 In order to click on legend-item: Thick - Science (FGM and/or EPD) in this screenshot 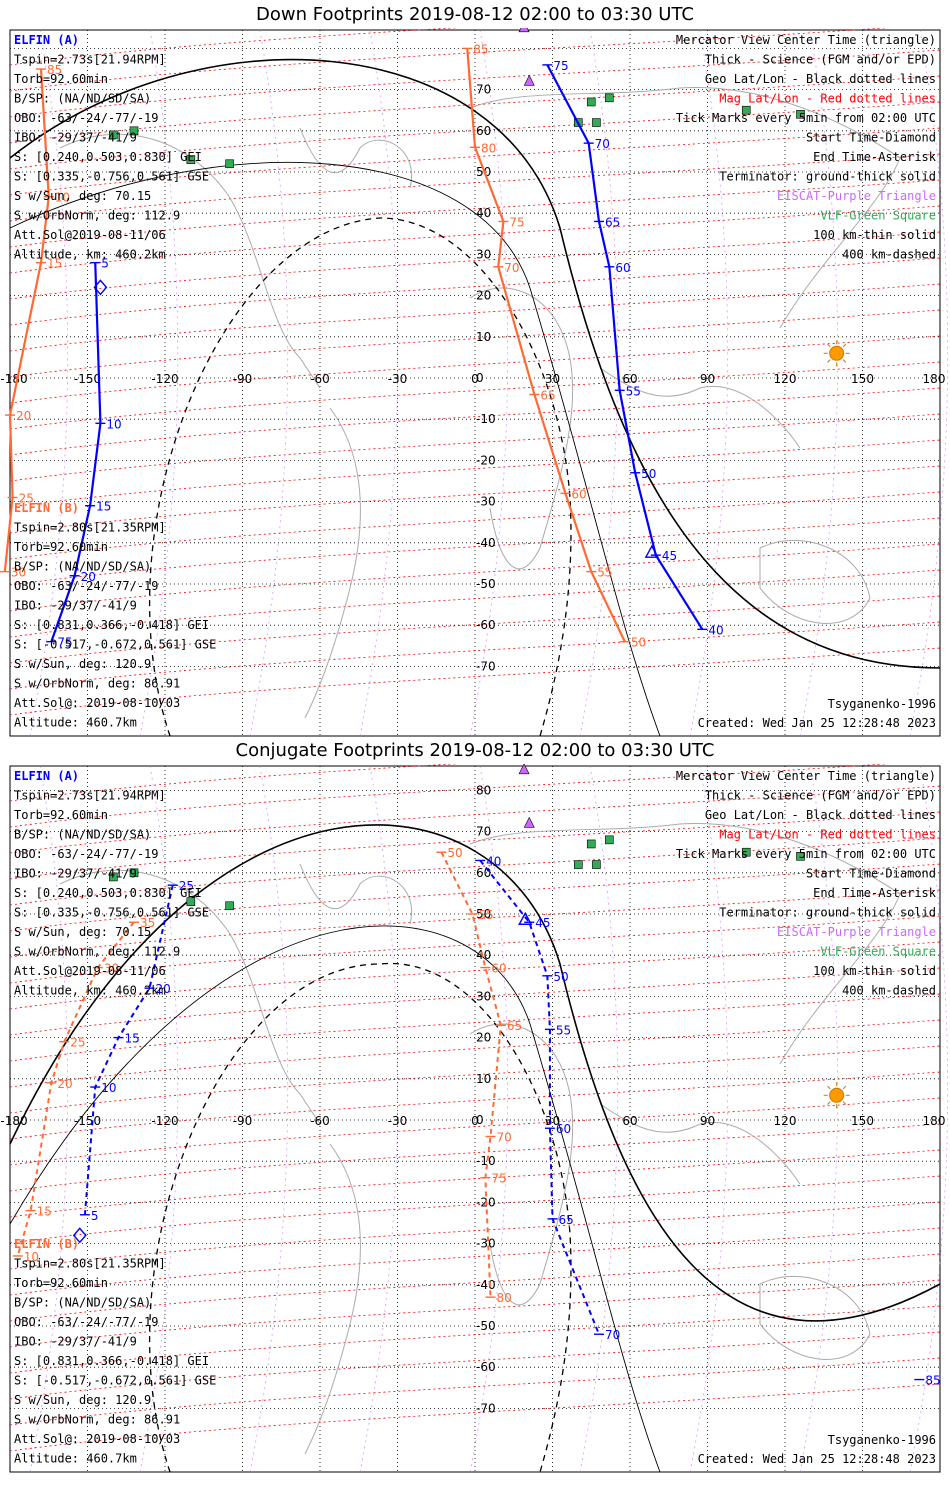, I will do `click(820, 796)`.